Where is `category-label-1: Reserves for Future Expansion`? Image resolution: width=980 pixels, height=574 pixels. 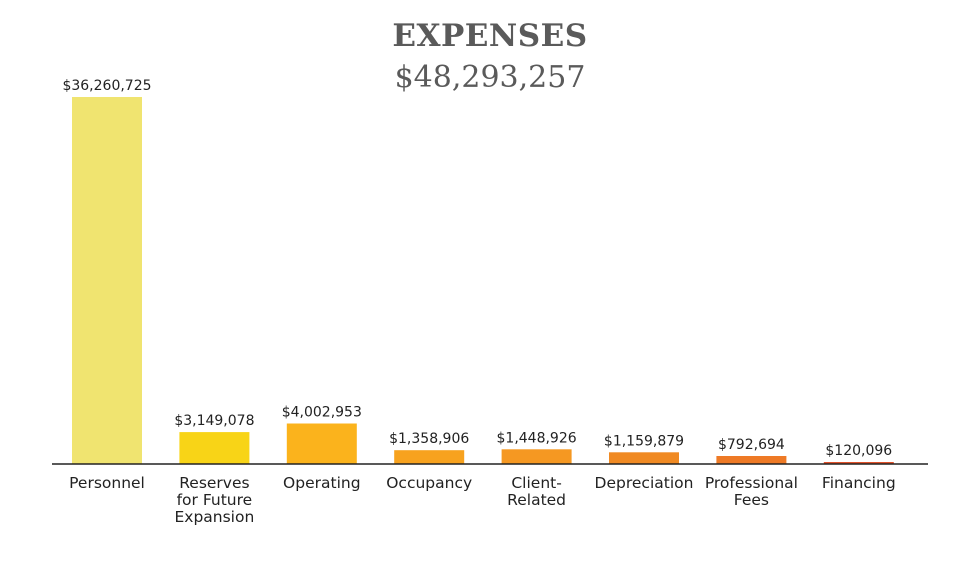
category-label-1: Reserves for Future Expansion is located at coordinates (214, 500).